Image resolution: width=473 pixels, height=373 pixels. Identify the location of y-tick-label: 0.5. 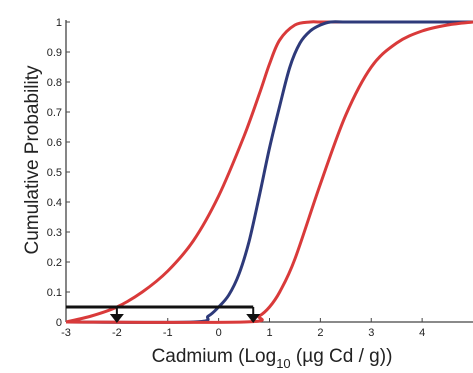
(54, 173).